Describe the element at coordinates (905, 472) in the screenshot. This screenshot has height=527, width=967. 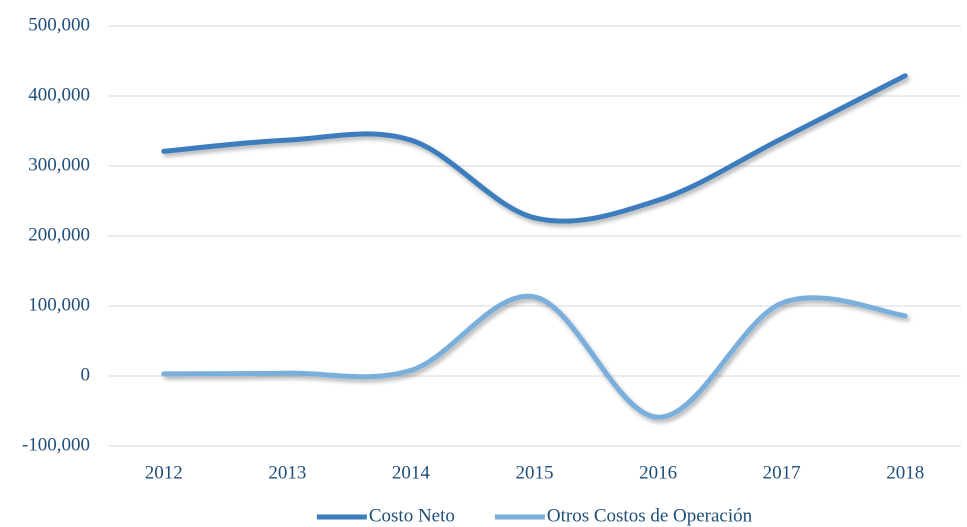
I see `x-tick-label: 2018` at that location.